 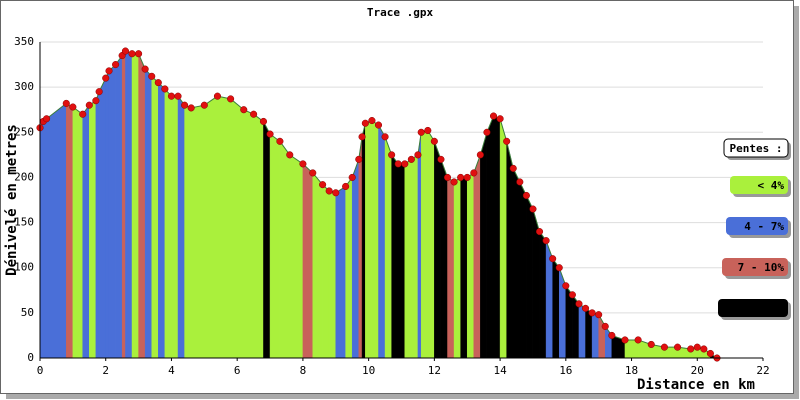 What do you see at coordinates (434, 370) in the screenshot?
I see `x-tick-label: 12` at bounding box center [434, 370].